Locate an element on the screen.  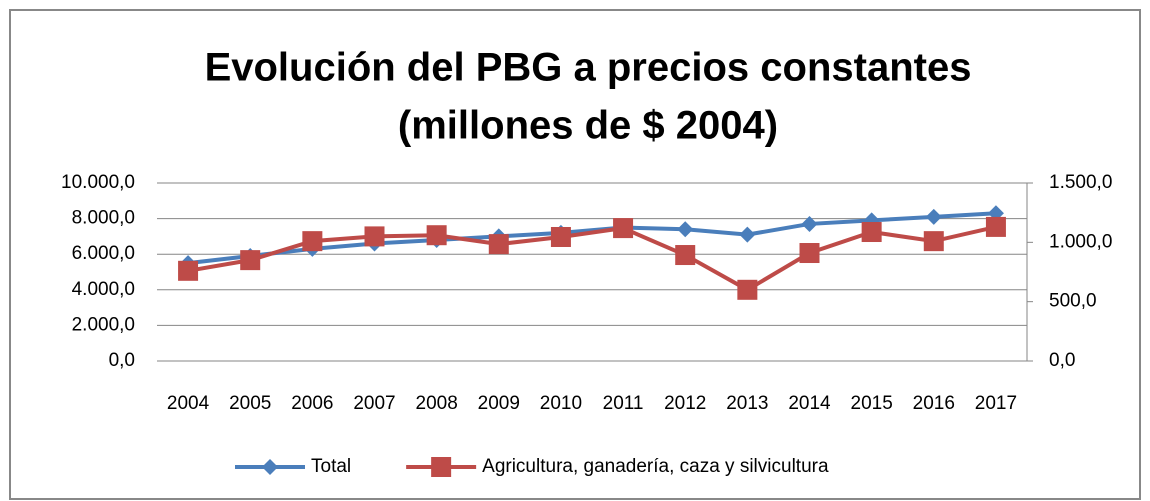
legend-label: Total is located at coordinates (331, 466).